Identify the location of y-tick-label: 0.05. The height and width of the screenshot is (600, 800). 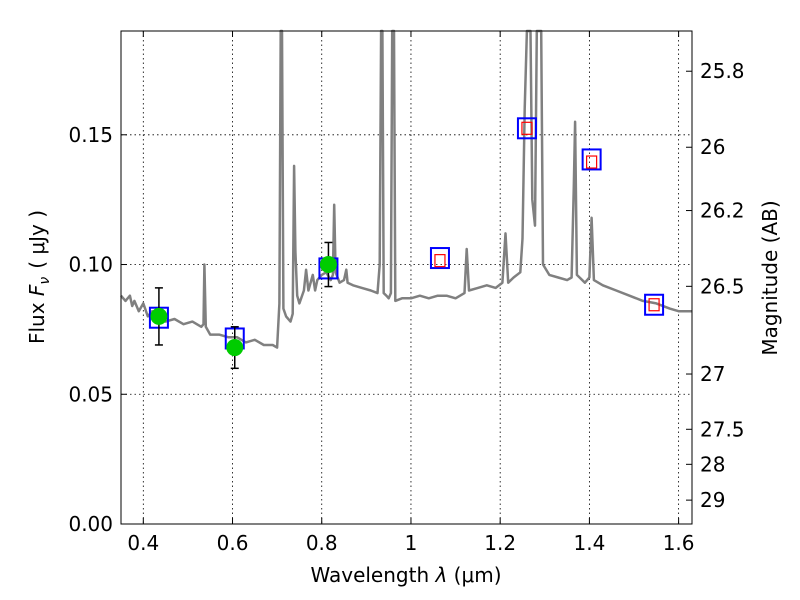
(90, 394).